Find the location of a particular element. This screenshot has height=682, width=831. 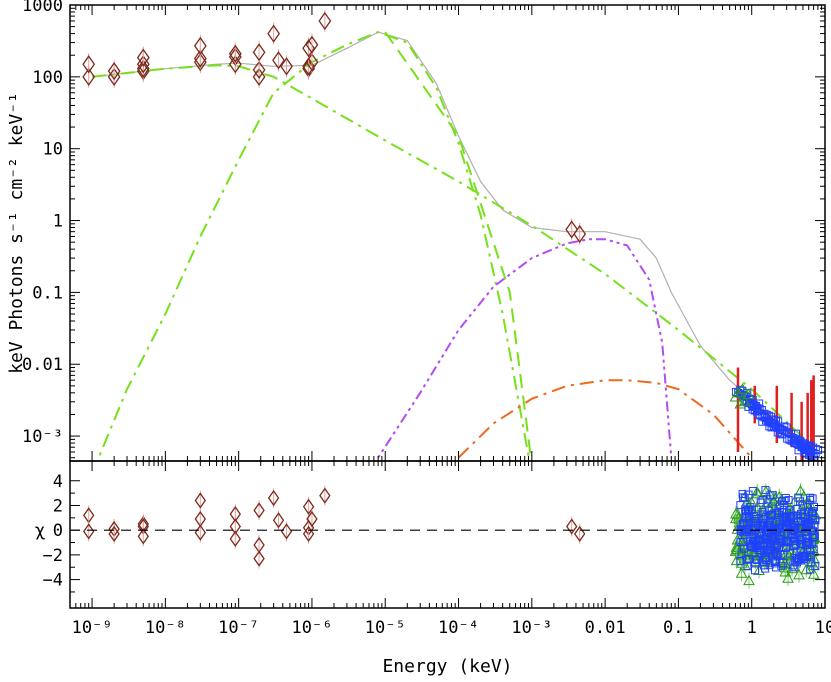

x-tick-label: 10⁻⁷ is located at coordinates (238, 628).